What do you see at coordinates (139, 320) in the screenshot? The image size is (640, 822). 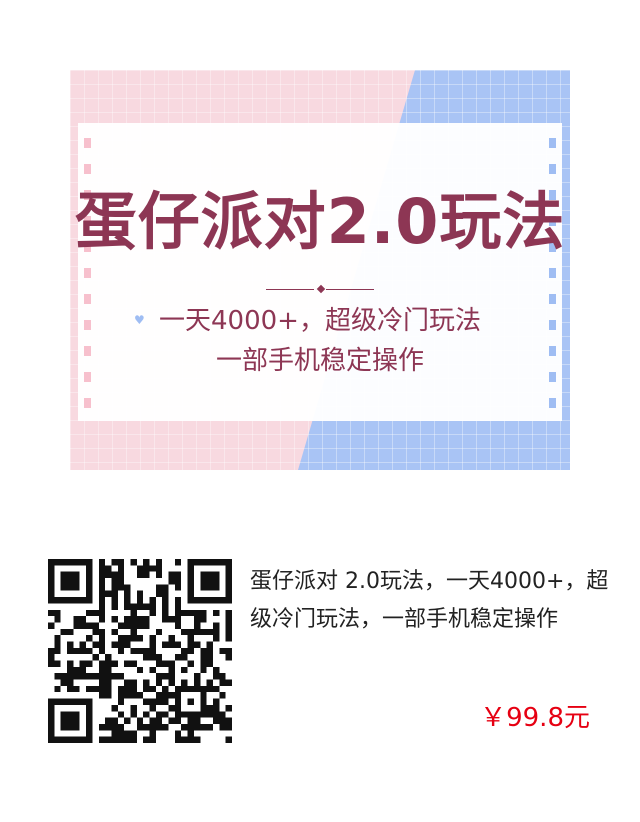 I see `heart-icon: ♥` at bounding box center [139, 320].